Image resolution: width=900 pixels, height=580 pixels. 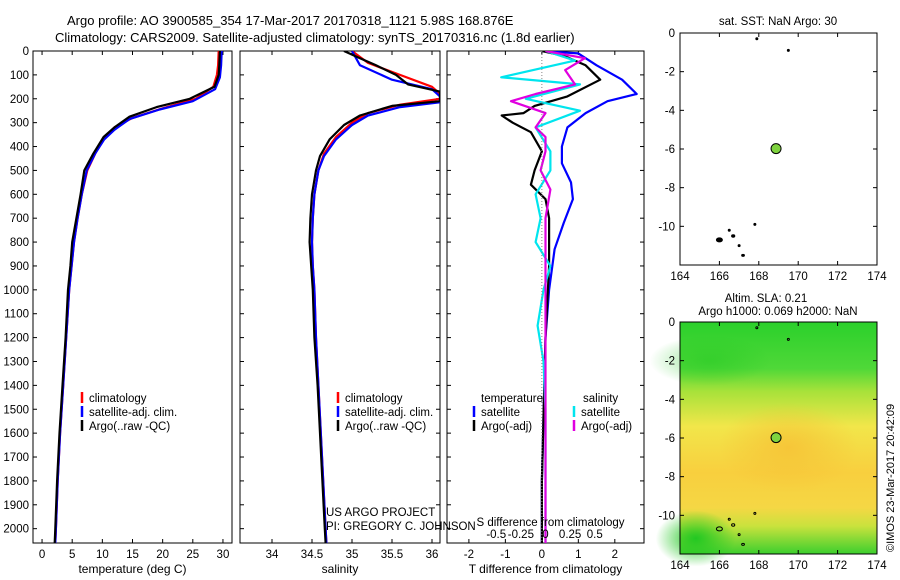 What do you see at coordinates (505, 555) in the screenshot?
I see `x-tick-label: -1` at bounding box center [505, 555].